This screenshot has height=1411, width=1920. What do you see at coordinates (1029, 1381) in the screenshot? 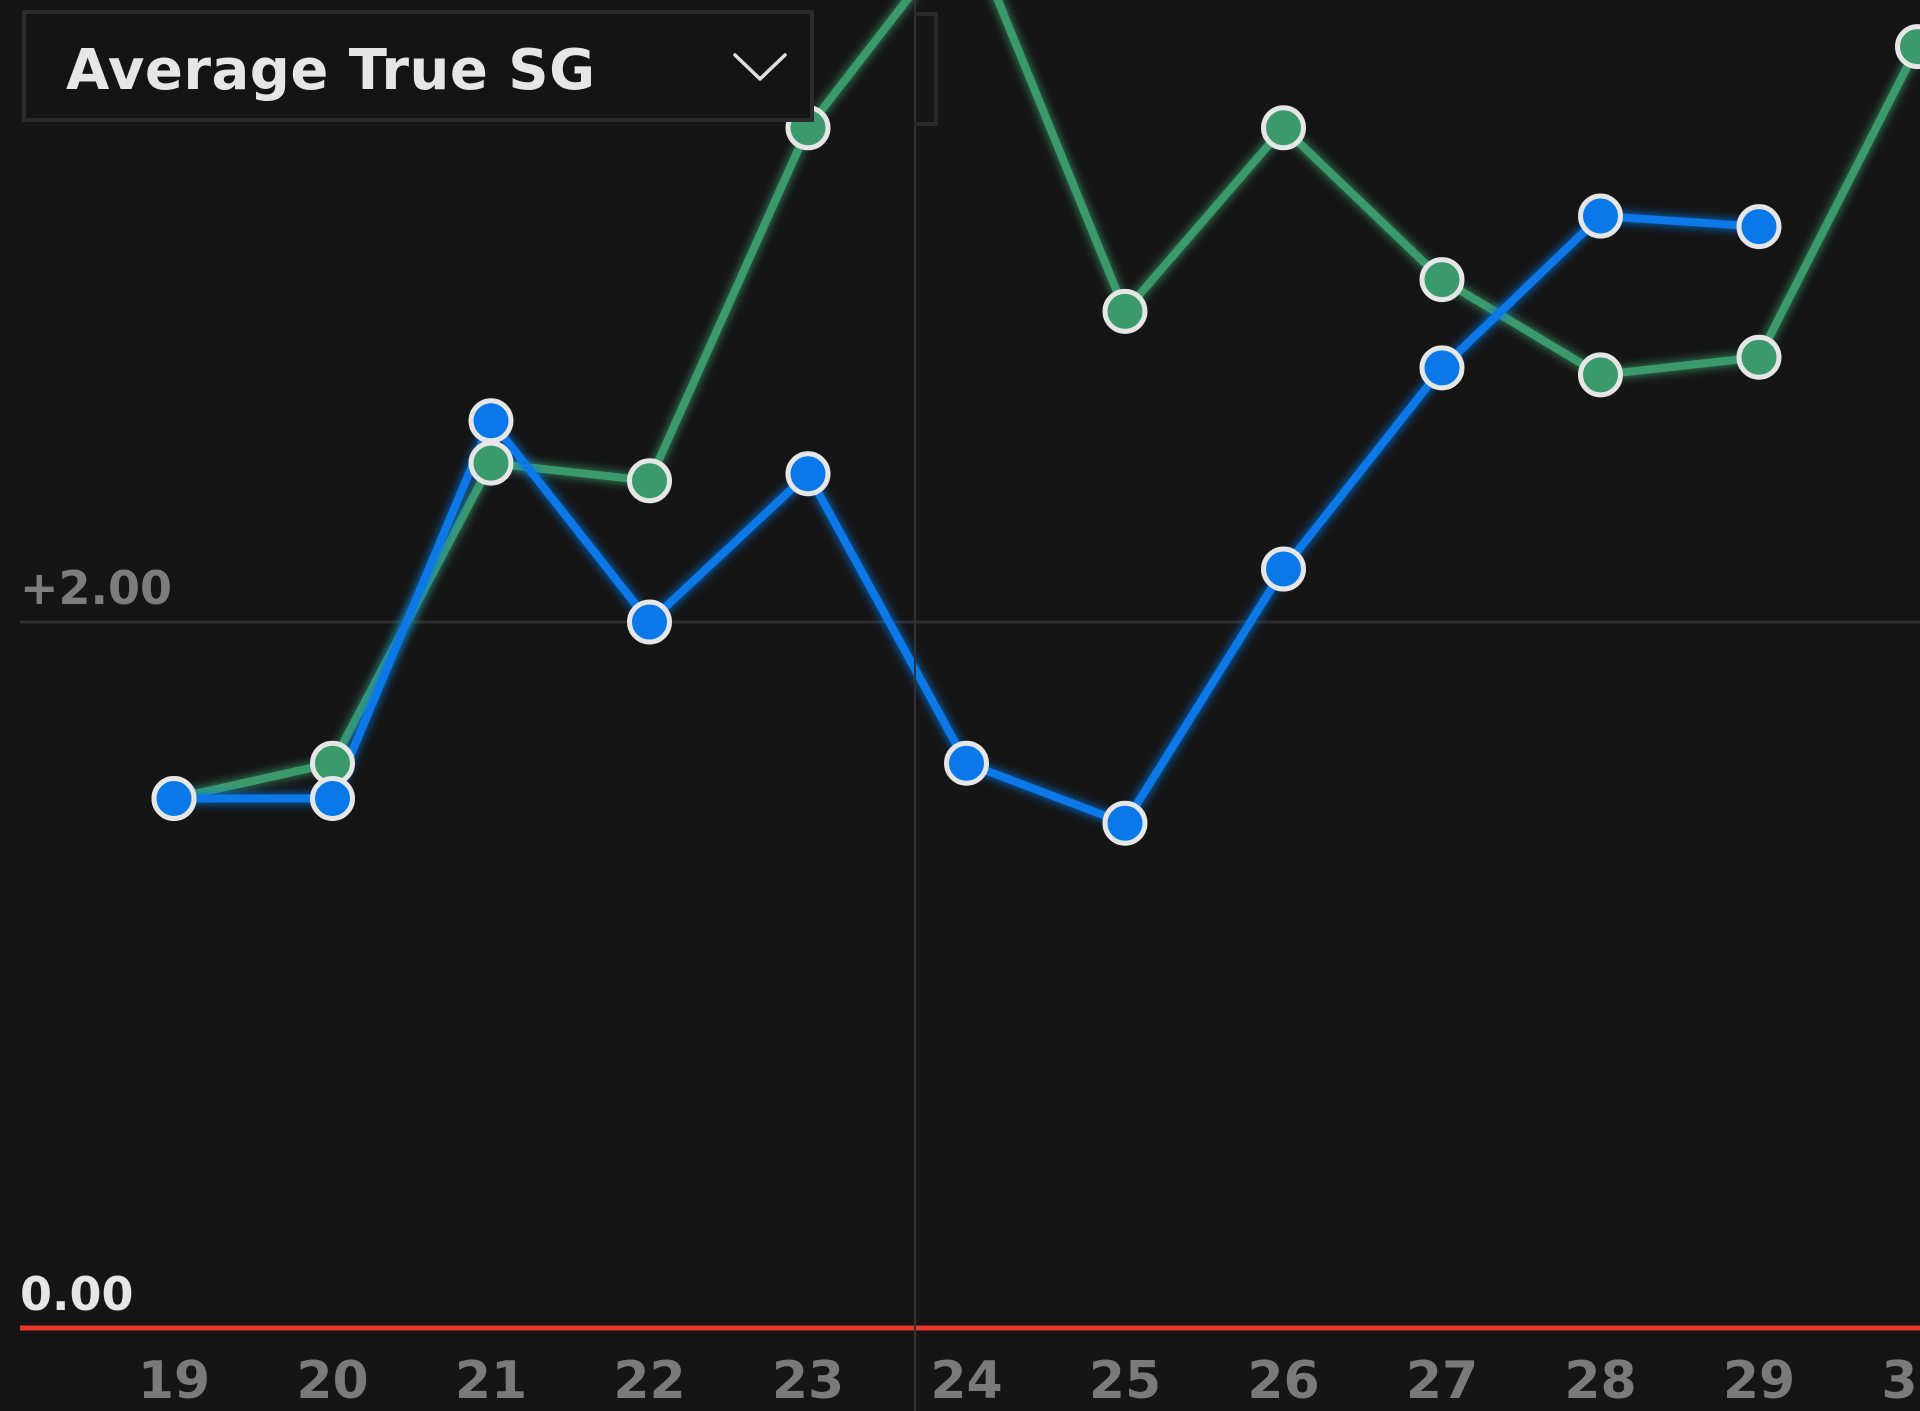
I see `x-axis-ticks: 19 20 21 22 23 24 25 26 27 28 29 30` at bounding box center [1029, 1381].